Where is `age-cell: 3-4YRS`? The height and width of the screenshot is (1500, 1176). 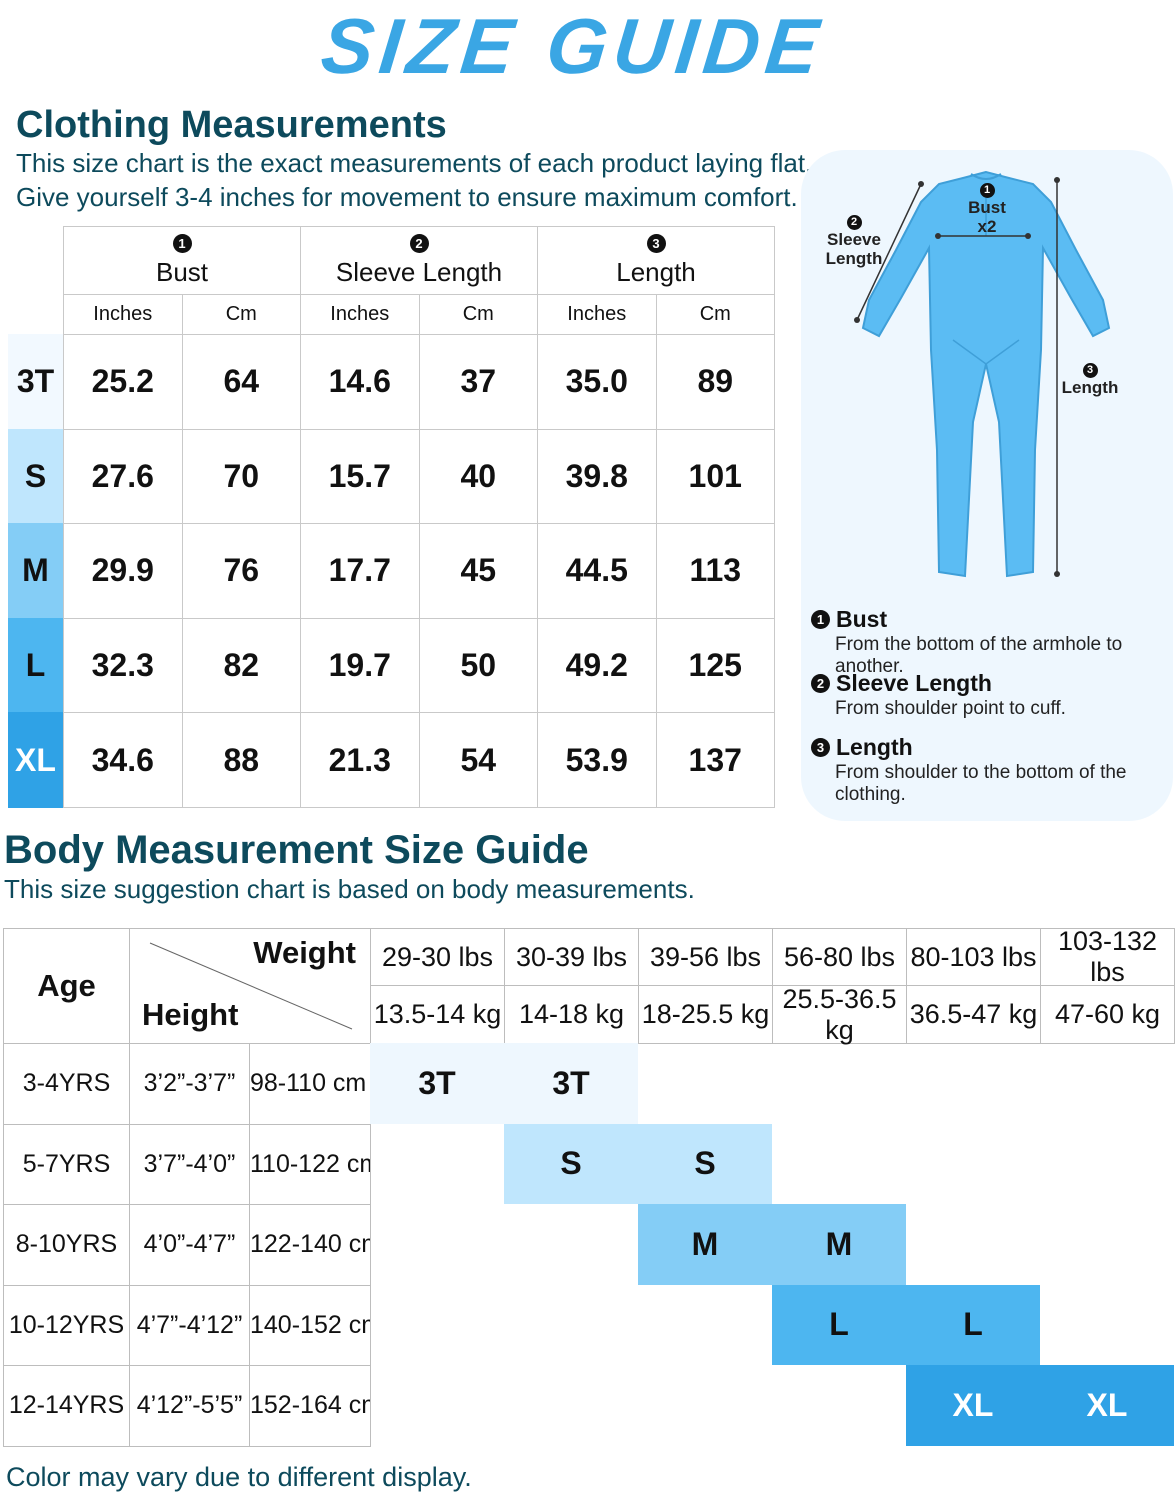
age-cell: 3-4YRS is located at coordinates (66, 1084).